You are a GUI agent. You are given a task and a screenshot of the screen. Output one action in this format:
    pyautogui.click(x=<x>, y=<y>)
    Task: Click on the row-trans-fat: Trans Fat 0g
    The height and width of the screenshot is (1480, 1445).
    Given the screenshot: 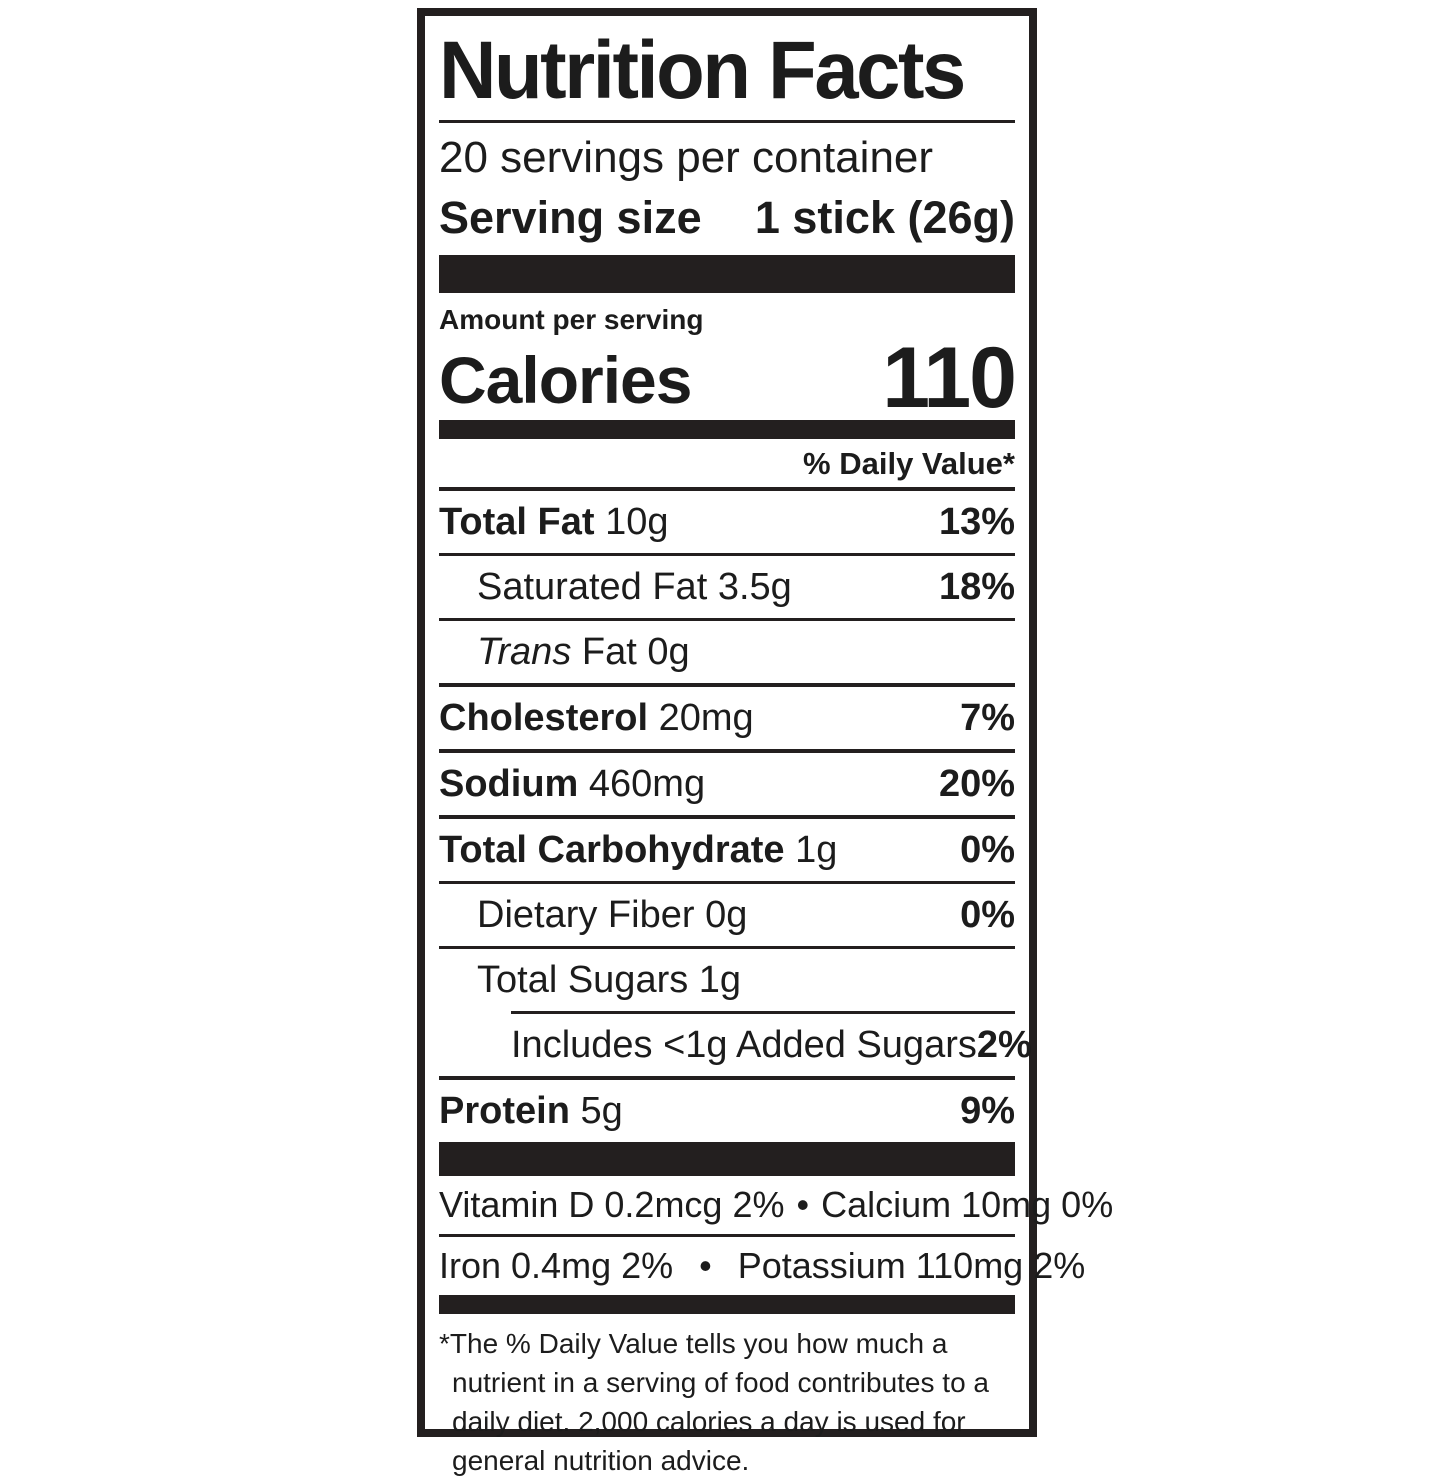 What is the action you would take?
    pyautogui.click(x=727, y=652)
    